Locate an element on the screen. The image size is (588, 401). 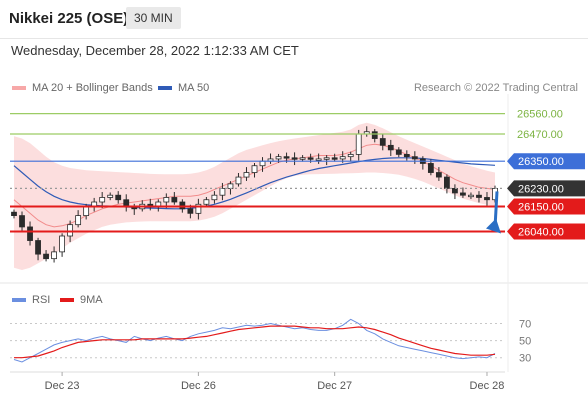
rsi-tick-label: 70 is located at coordinates (525, 325).